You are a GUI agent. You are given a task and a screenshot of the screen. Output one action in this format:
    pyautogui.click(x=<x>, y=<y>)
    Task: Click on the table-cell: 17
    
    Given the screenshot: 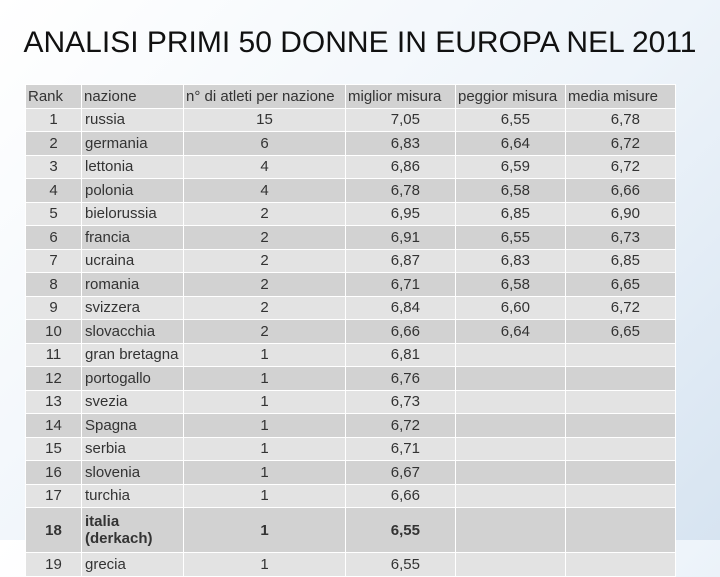 What is the action you would take?
    pyautogui.click(x=53, y=495)
    